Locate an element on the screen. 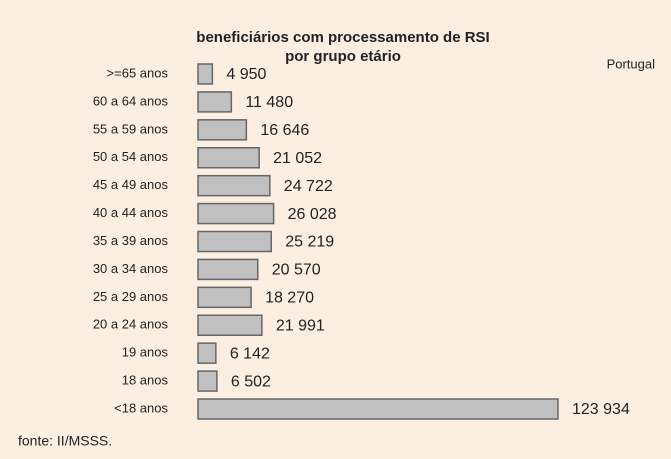 The height and width of the screenshot is (459, 671). category-label: 55 a 59 anos is located at coordinates (131, 128).